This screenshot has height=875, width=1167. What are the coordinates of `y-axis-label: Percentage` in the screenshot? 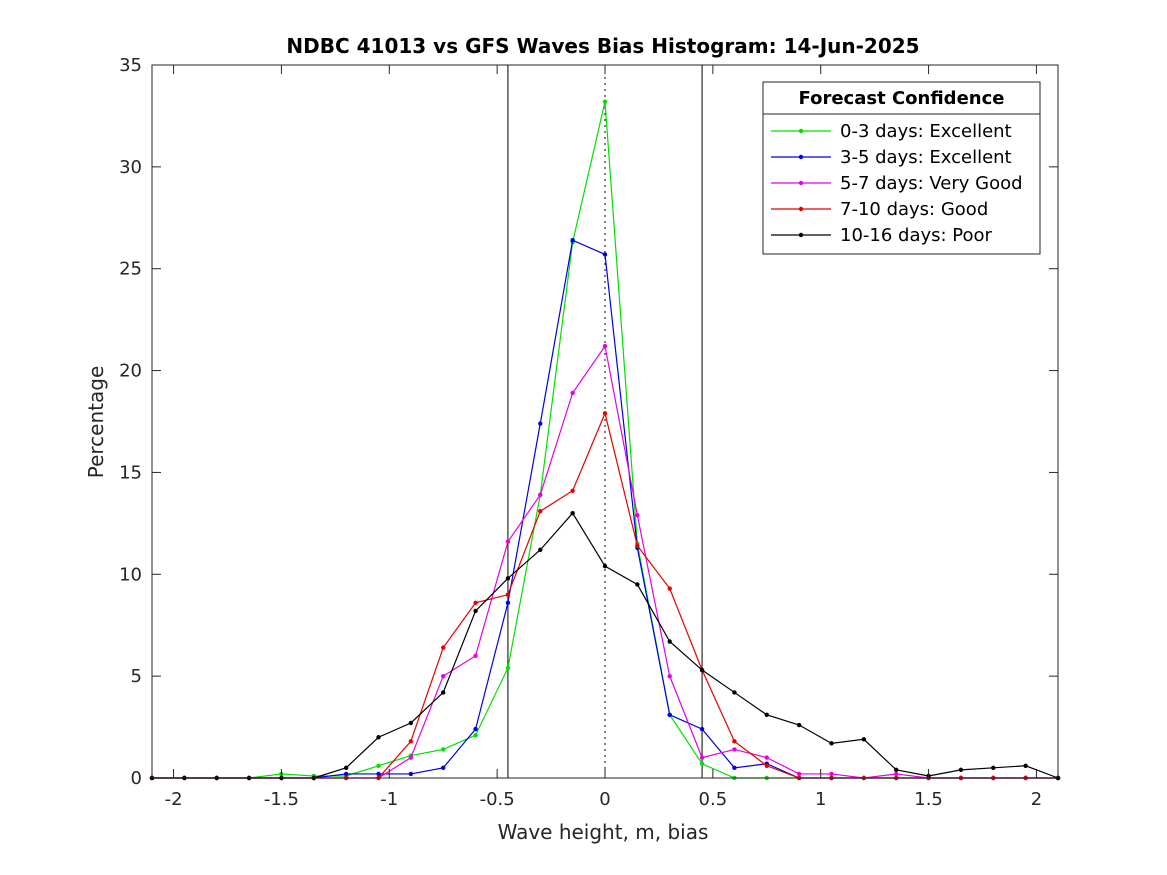 It's located at (96, 422).